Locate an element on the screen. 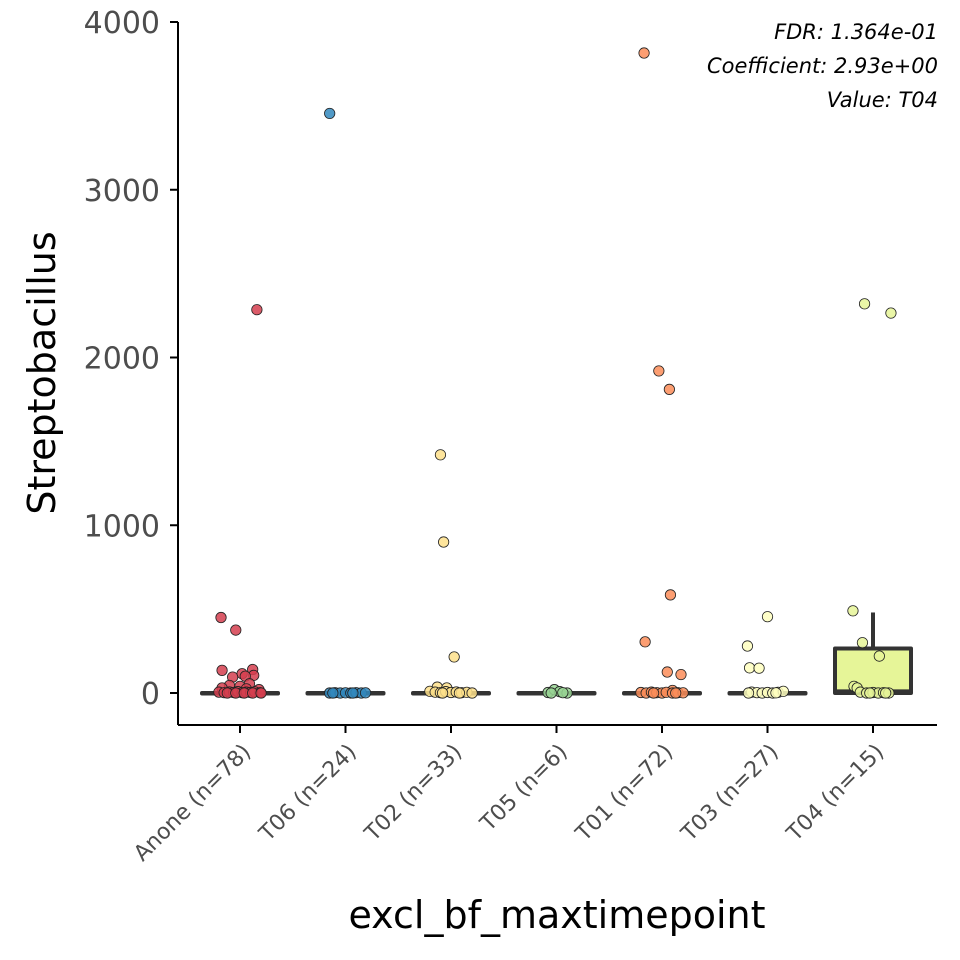 Image resolution: width=960 pixels, height=960 pixels. y-tick-label: 3000 is located at coordinates (122, 191).